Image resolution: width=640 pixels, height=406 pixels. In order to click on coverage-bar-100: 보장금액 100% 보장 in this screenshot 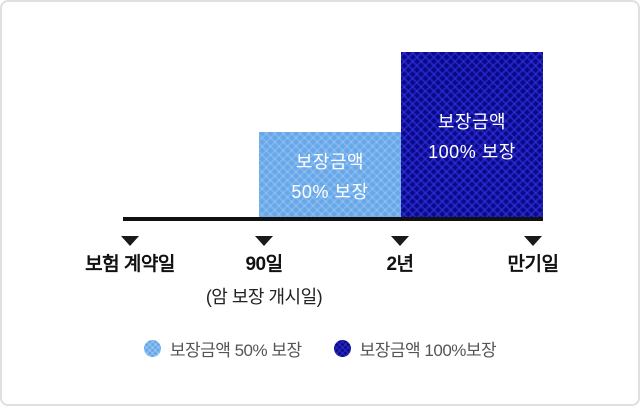, I will do `click(472, 136)`.